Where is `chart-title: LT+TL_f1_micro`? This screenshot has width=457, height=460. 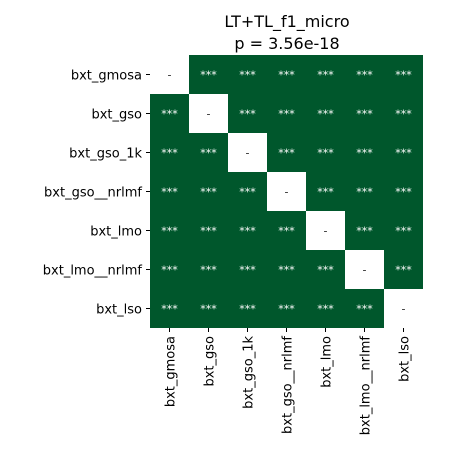 chart-title: LT+TL_f1_micro is located at coordinates (286, 22).